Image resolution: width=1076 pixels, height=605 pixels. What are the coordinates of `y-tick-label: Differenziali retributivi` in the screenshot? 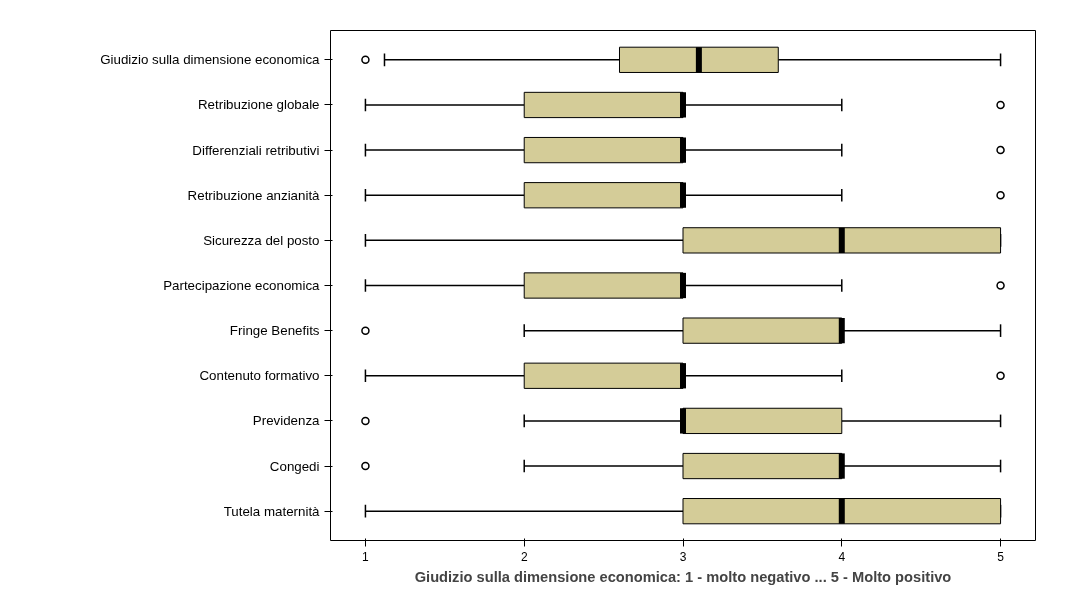 It's located at (256, 150).